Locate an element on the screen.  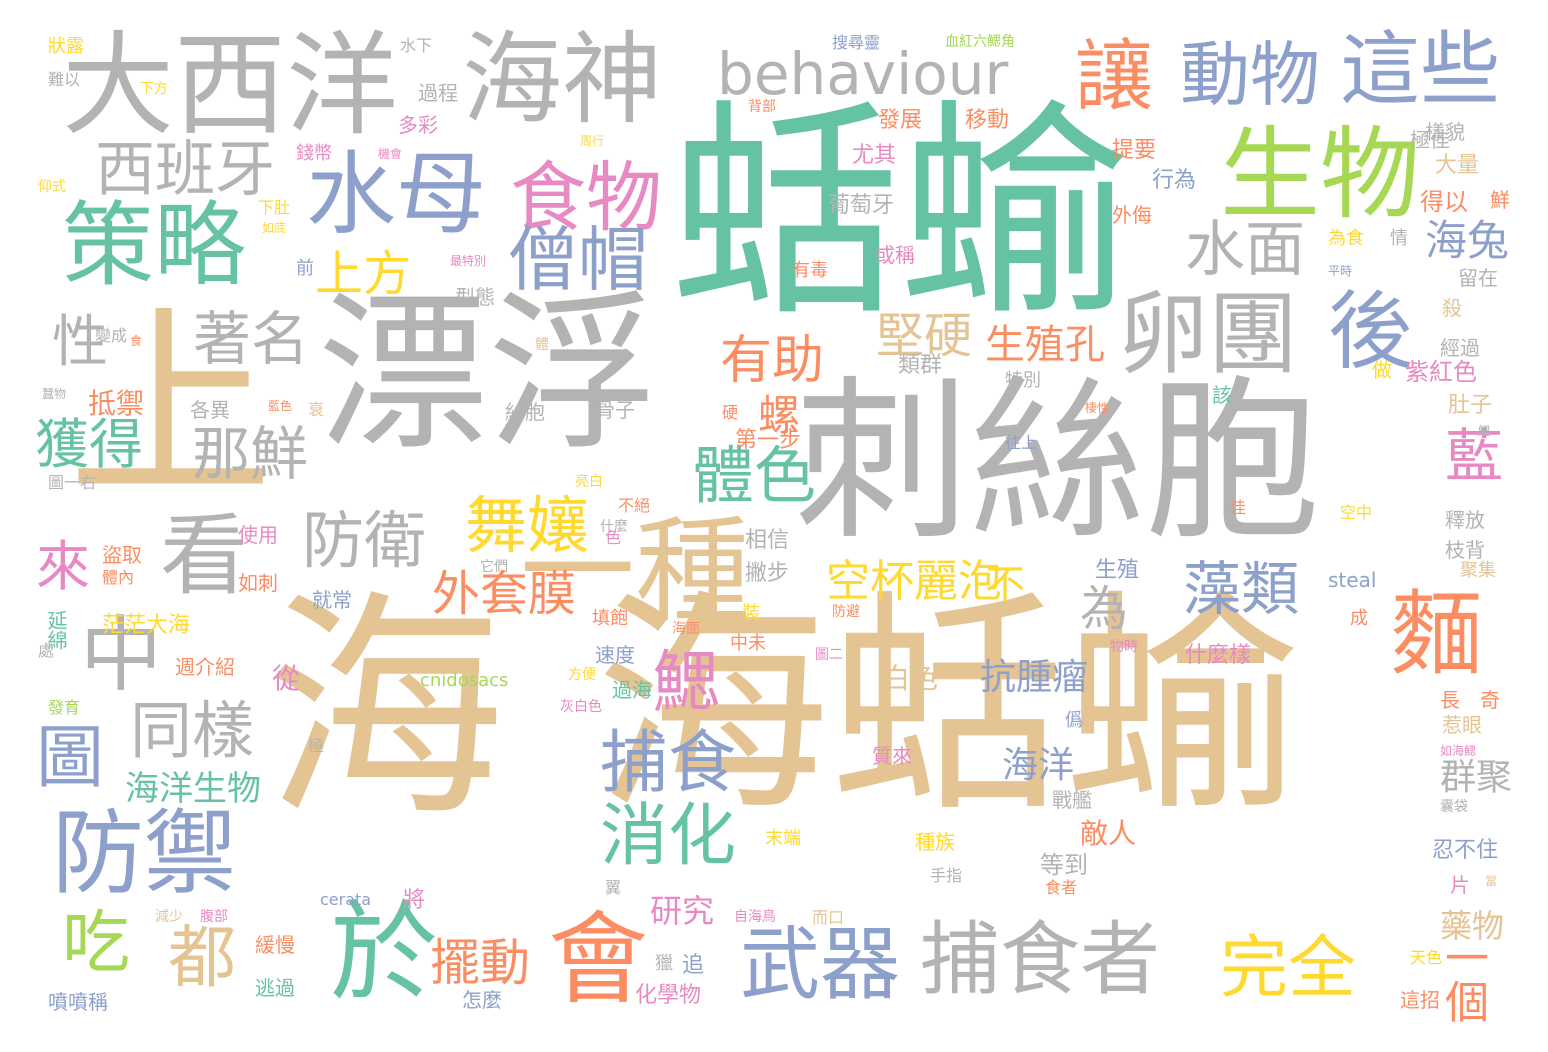
word: 多彩 is located at coordinates (418, 125).